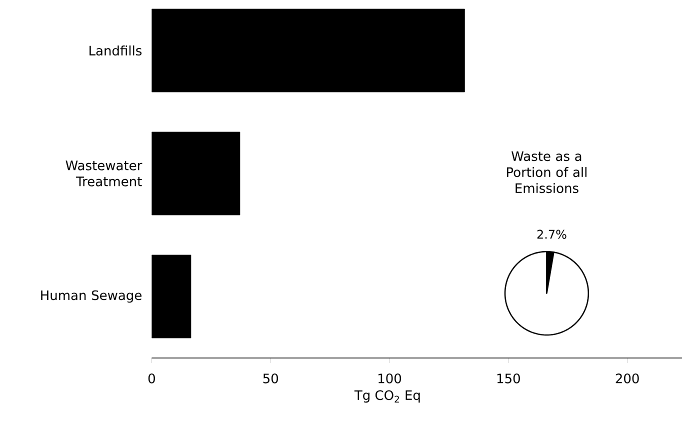 The image size is (682, 421). What do you see at coordinates (104, 173) in the screenshot?
I see `y-tick-label: Wastewater Treatment` at bounding box center [104, 173].